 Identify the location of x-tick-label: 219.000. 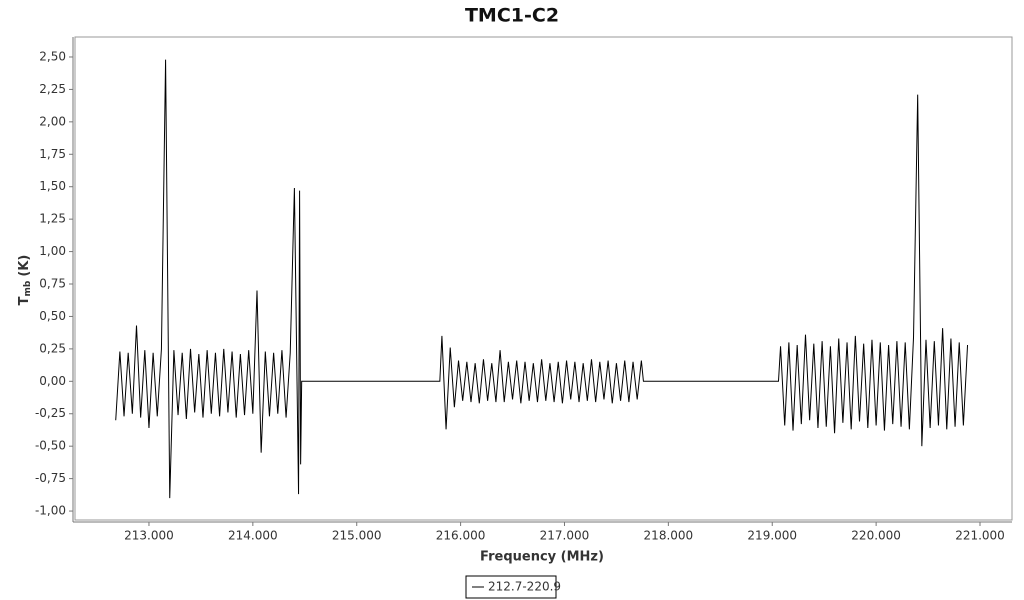
(772, 536).